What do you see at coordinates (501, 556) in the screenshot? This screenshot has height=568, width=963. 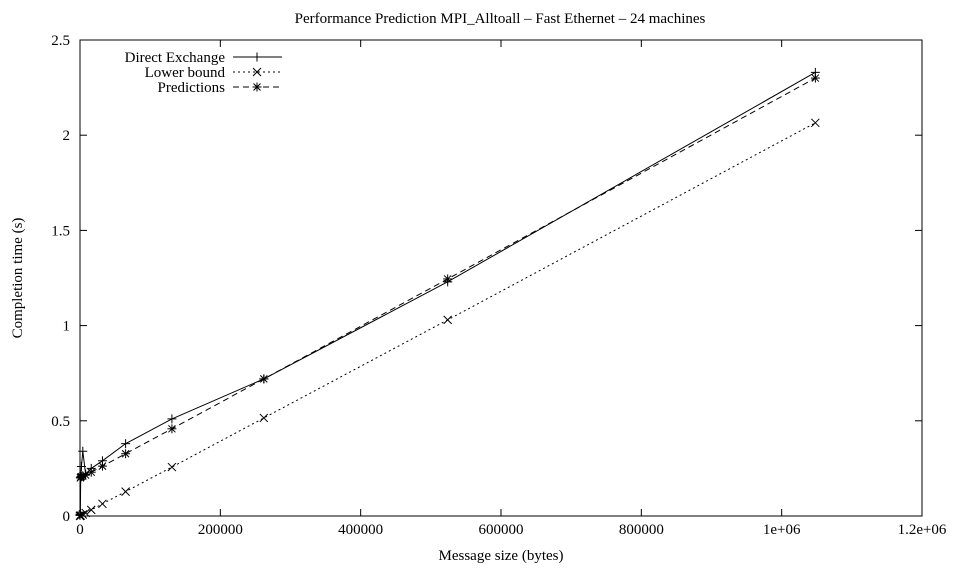 I see `x-axis-title: Message size (bytes)` at bounding box center [501, 556].